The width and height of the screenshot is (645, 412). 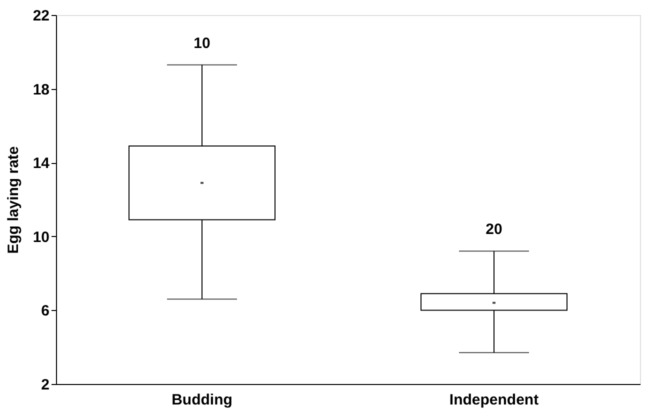 What do you see at coordinates (494, 229) in the screenshot?
I see `annotation: 20` at bounding box center [494, 229].